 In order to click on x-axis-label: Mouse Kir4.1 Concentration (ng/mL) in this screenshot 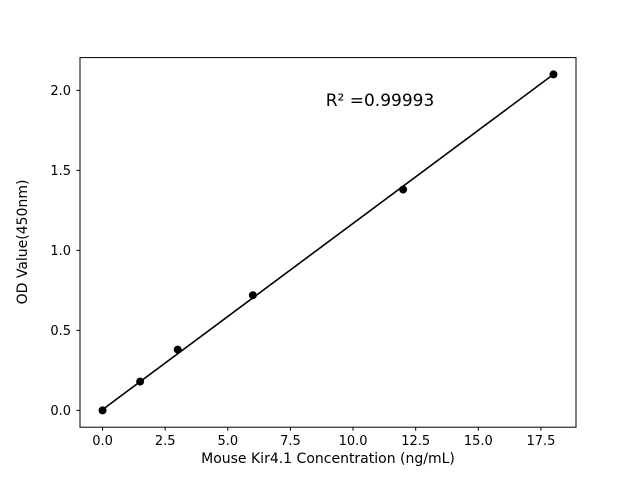, I will do `click(328, 459)`.